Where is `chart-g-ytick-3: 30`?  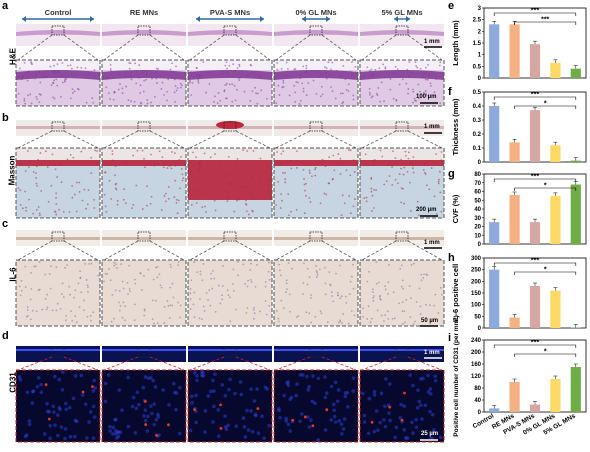 chart-g-ytick-3: 30 is located at coordinates (477, 219).